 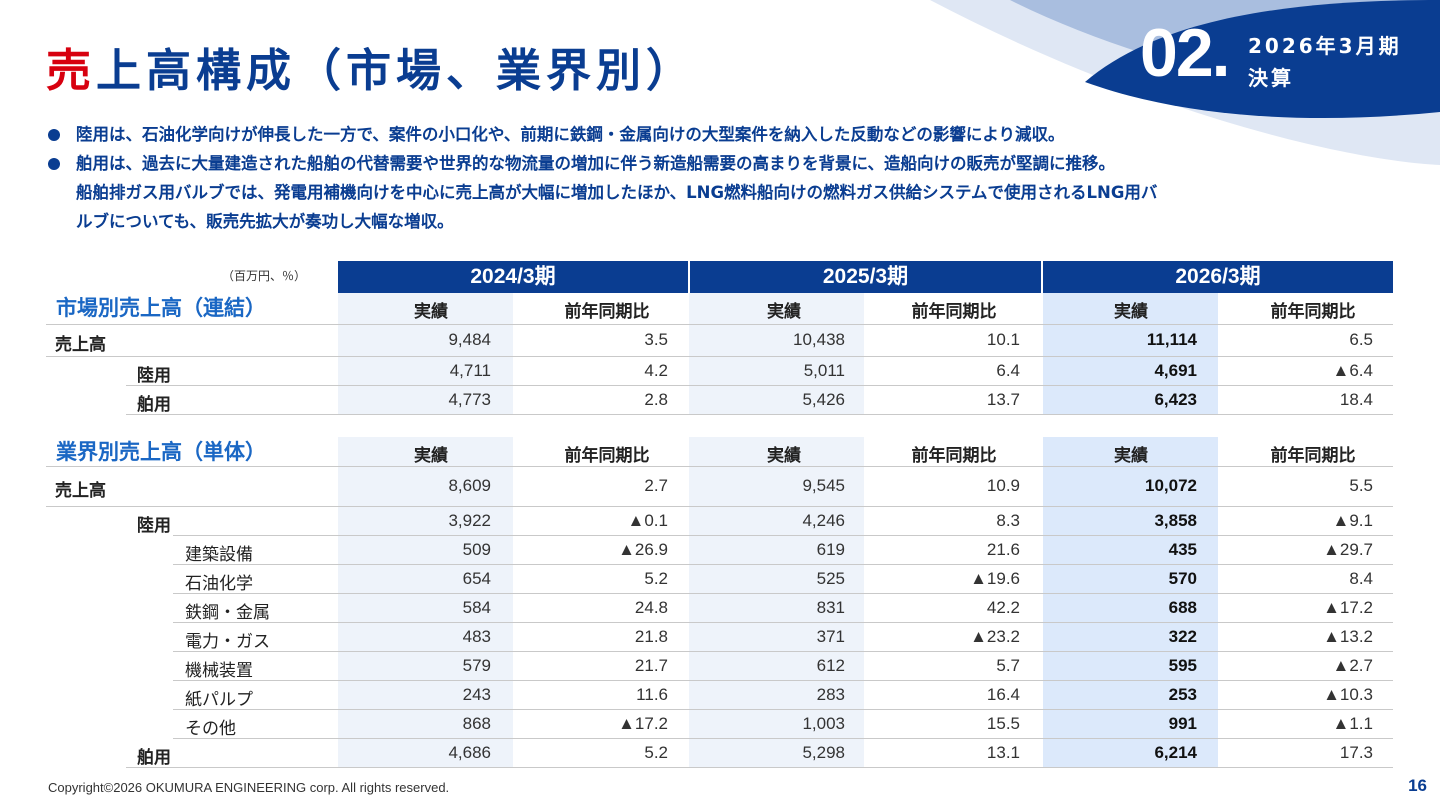 What do you see at coordinates (1325, 46) in the screenshot?
I see `period-label: 2026年3月期` at bounding box center [1325, 46].